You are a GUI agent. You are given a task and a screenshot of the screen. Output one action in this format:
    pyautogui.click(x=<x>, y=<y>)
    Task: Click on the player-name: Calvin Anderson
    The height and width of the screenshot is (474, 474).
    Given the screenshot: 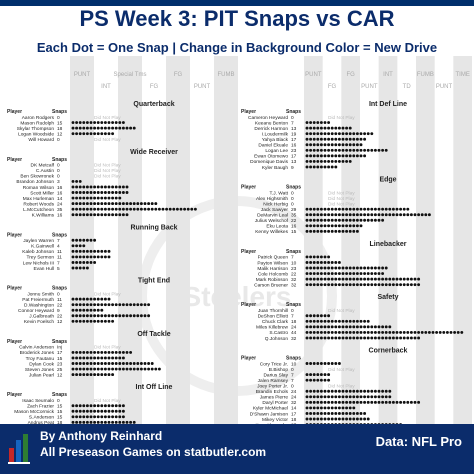 What is the action you would take?
    pyautogui.click(x=36, y=348)
    